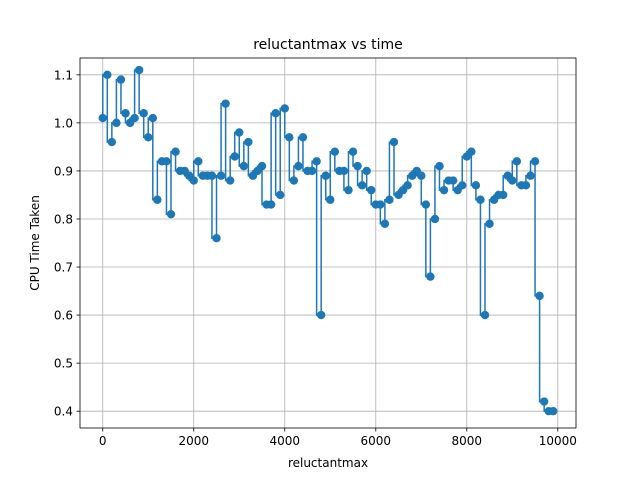 This screenshot has height=480, width=640. What do you see at coordinates (63, 123) in the screenshot?
I see `y-tick-label: 1.0` at bounding box center [63, 123].